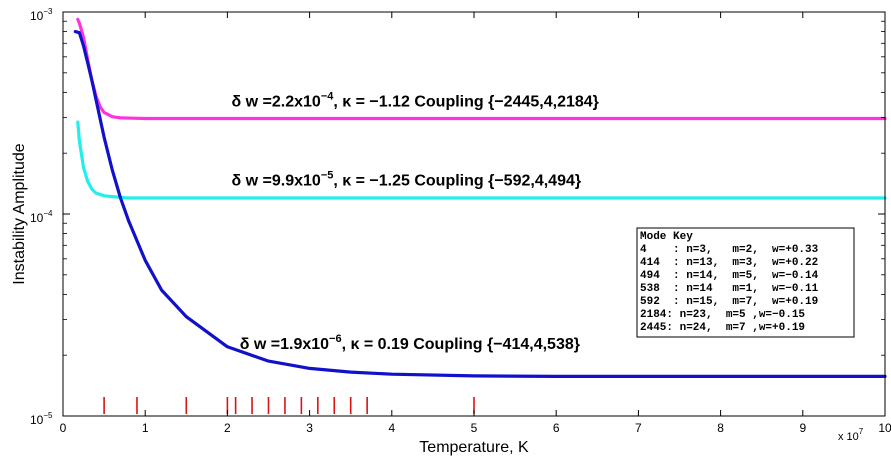 The image size is (891, 460). I want to click on legend-title: Mode Key, so click(666, 237).